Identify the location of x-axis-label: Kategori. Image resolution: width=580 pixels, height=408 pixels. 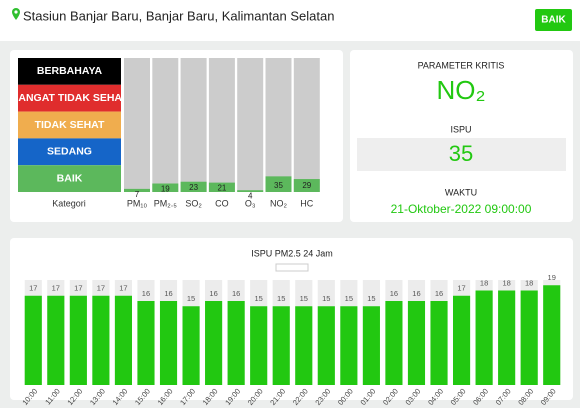
(69, 203).